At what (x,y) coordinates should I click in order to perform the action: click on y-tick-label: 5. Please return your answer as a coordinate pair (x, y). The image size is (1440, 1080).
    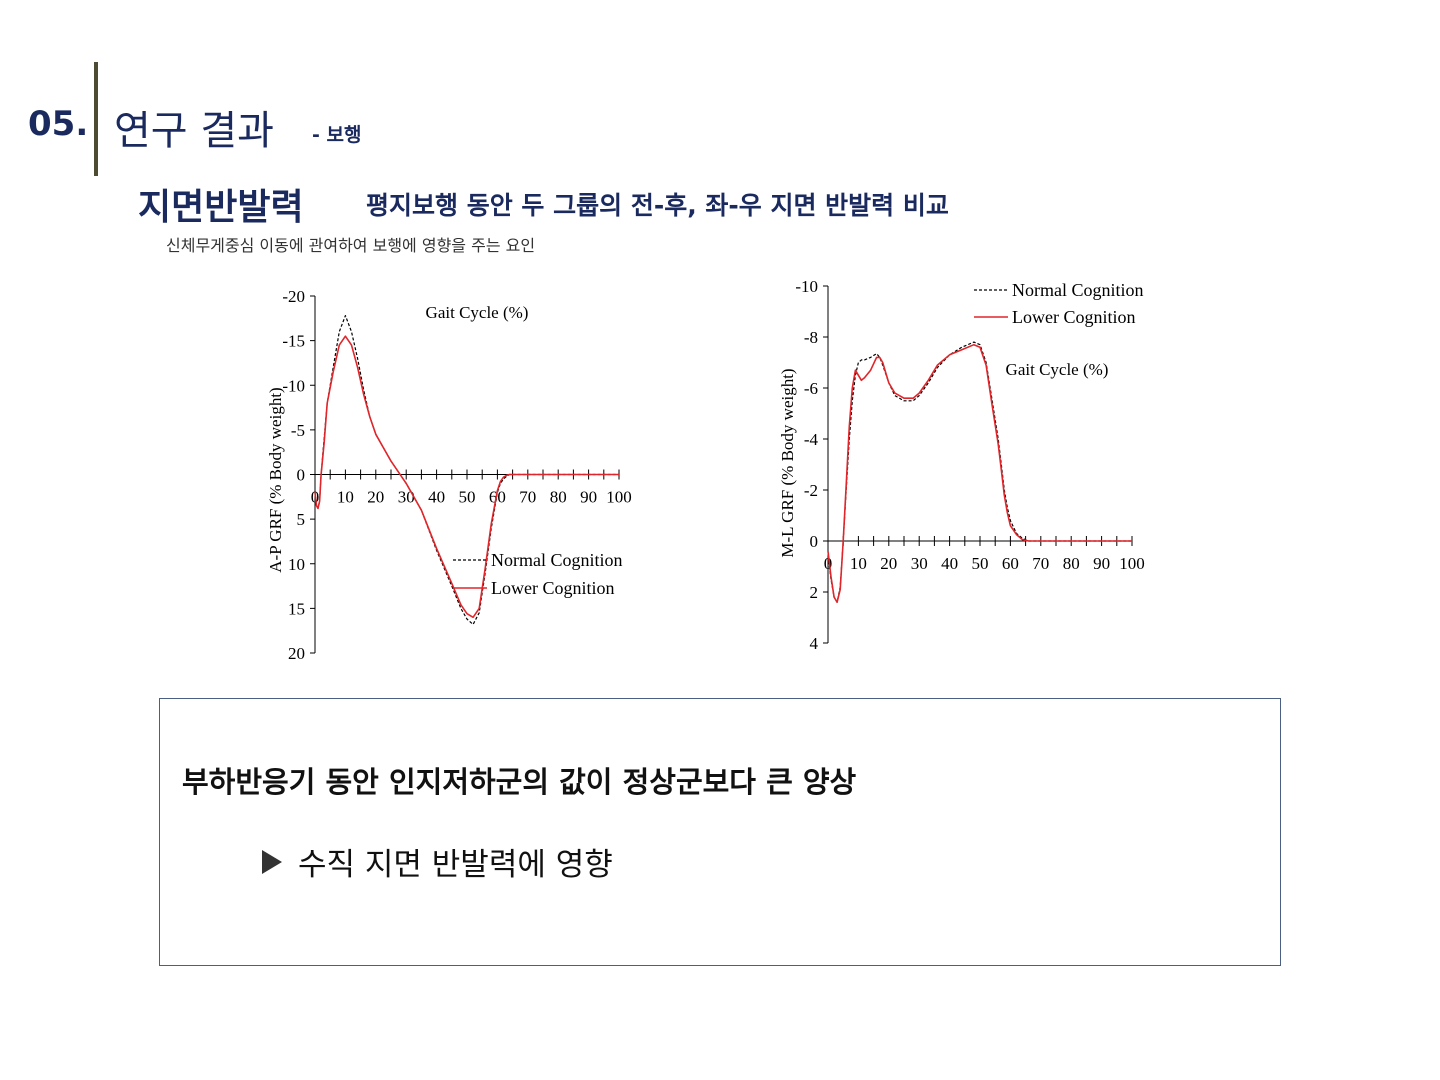
    Looking at the image, I should click on (301, 519).